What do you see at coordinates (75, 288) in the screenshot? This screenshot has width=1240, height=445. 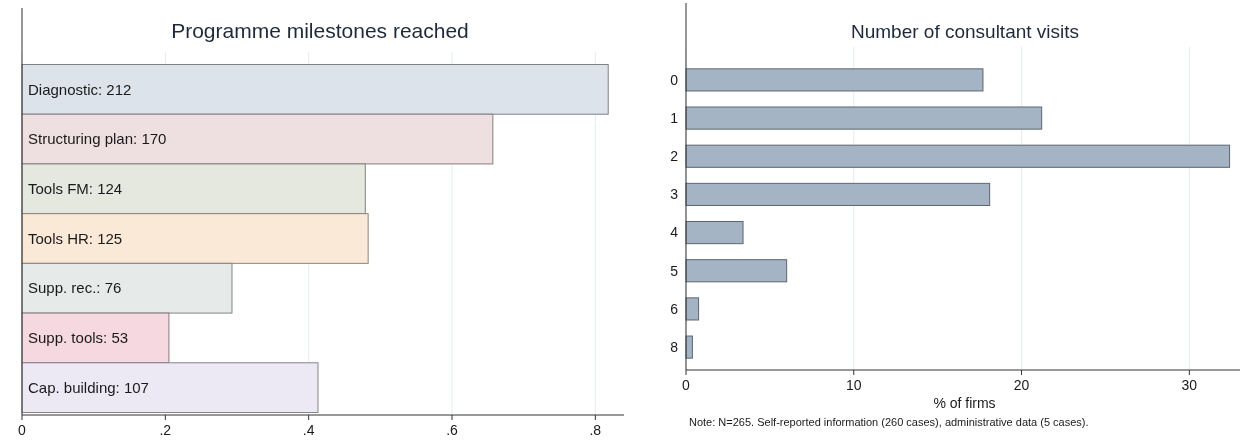 I see `y-tick-label: Supp. rec.: 76` at bounding box center [75, 288].